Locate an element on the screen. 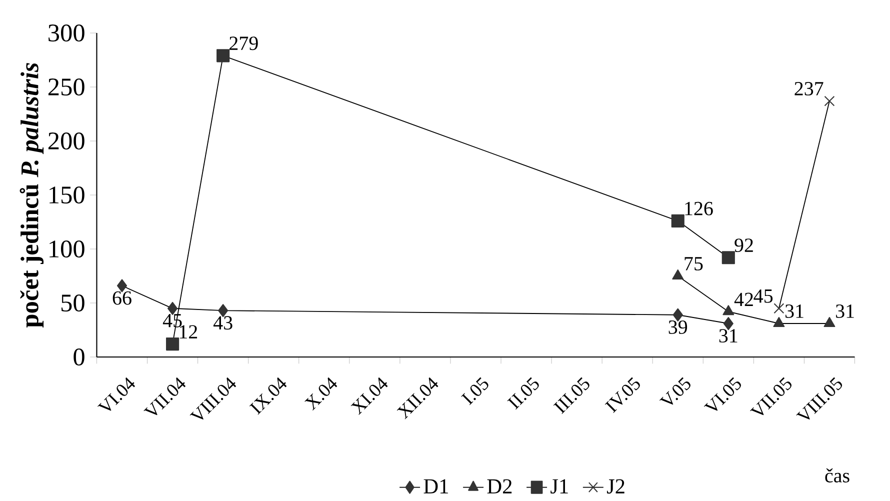 This screenshot has height=501, width=890. x-axis-title: čas is located at coordinates (837, 475).